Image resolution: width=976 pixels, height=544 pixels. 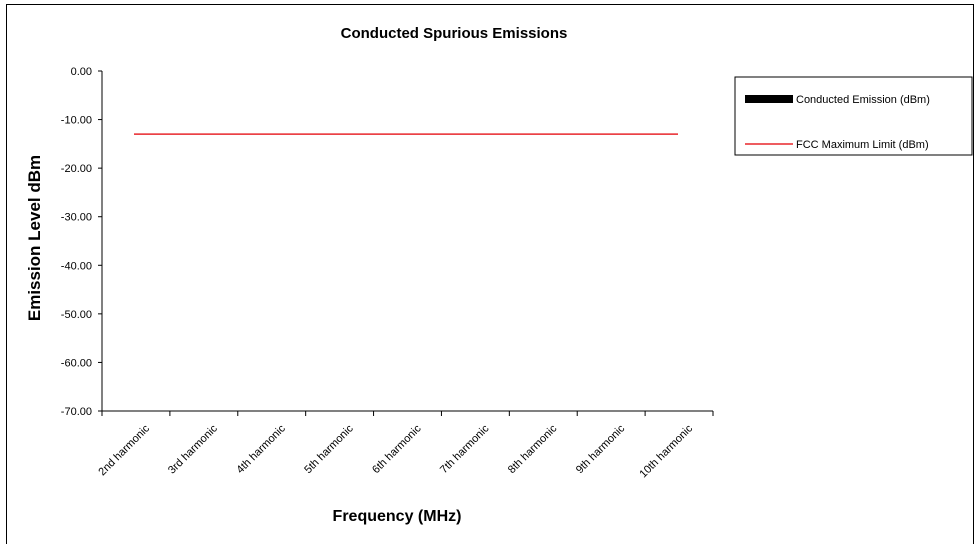 I want to click on y-tick-label: 0.00, so click(x=81, y=72).